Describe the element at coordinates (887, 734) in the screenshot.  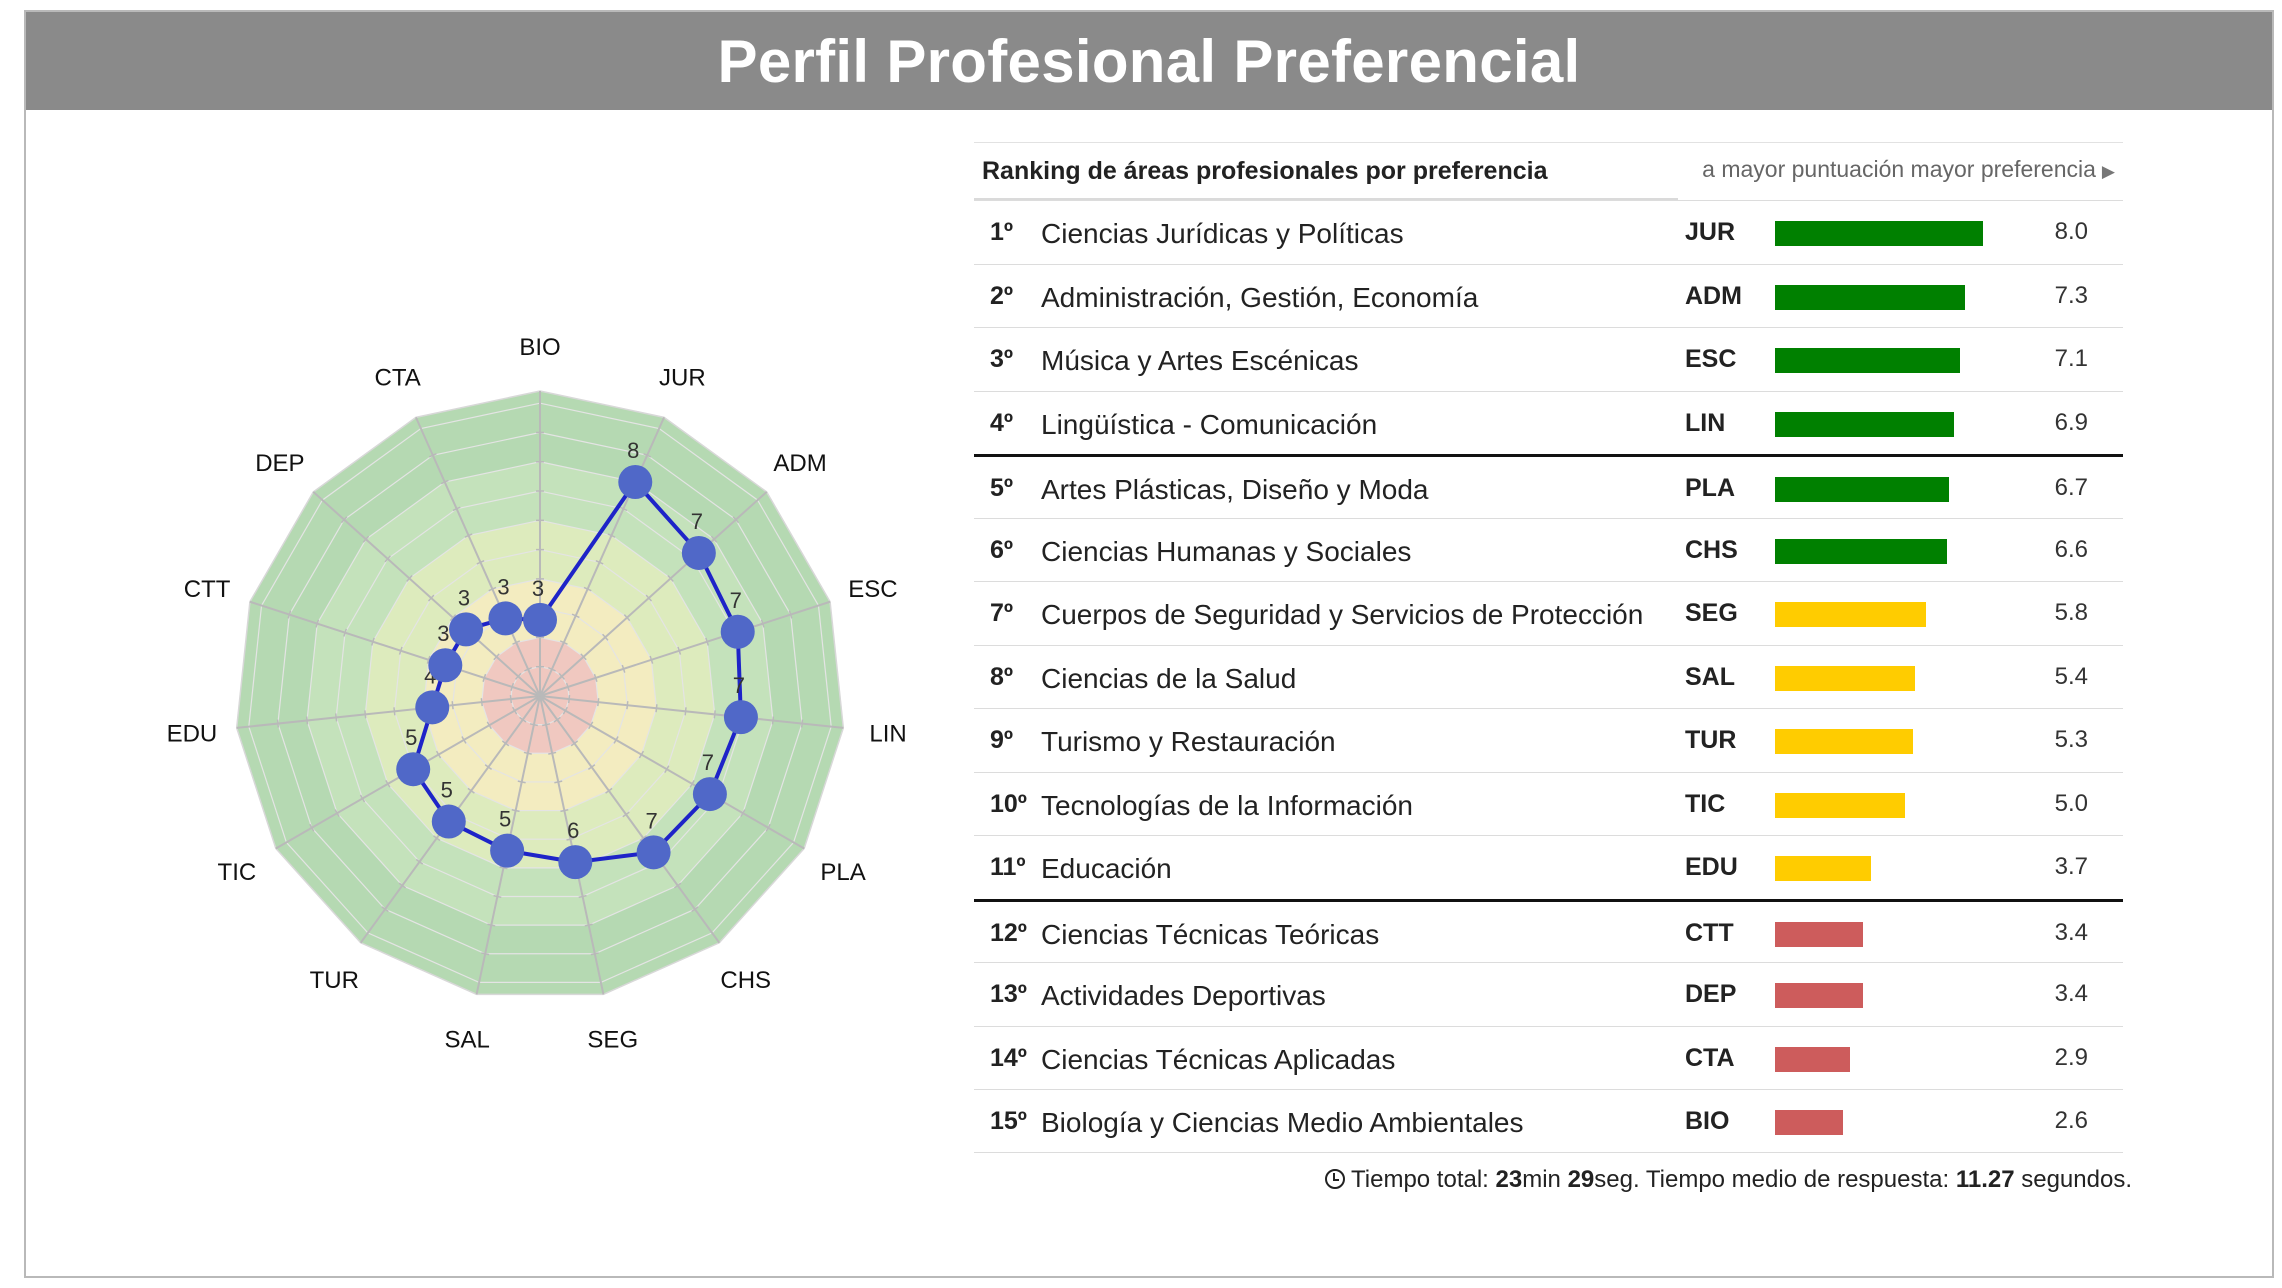
I see `radar-axis-label: LIN` at that location.